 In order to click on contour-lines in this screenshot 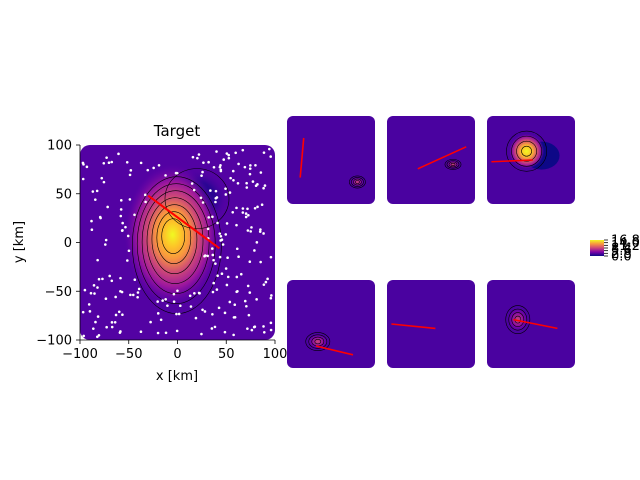, I will do `click(181, 241)`.